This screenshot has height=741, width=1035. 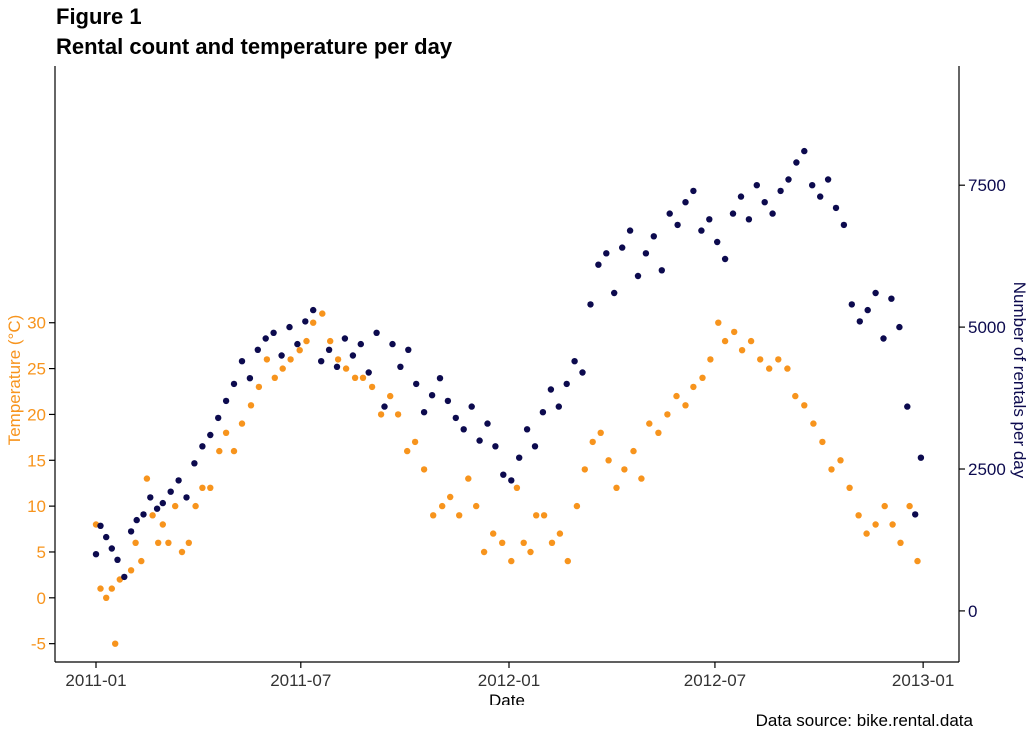 What do you see at coordinates (41, 484) in the screenshot?
I see `left-axis-ticks: -5 0 5 10 15 20 25 30` at bounding box center [41, 484].